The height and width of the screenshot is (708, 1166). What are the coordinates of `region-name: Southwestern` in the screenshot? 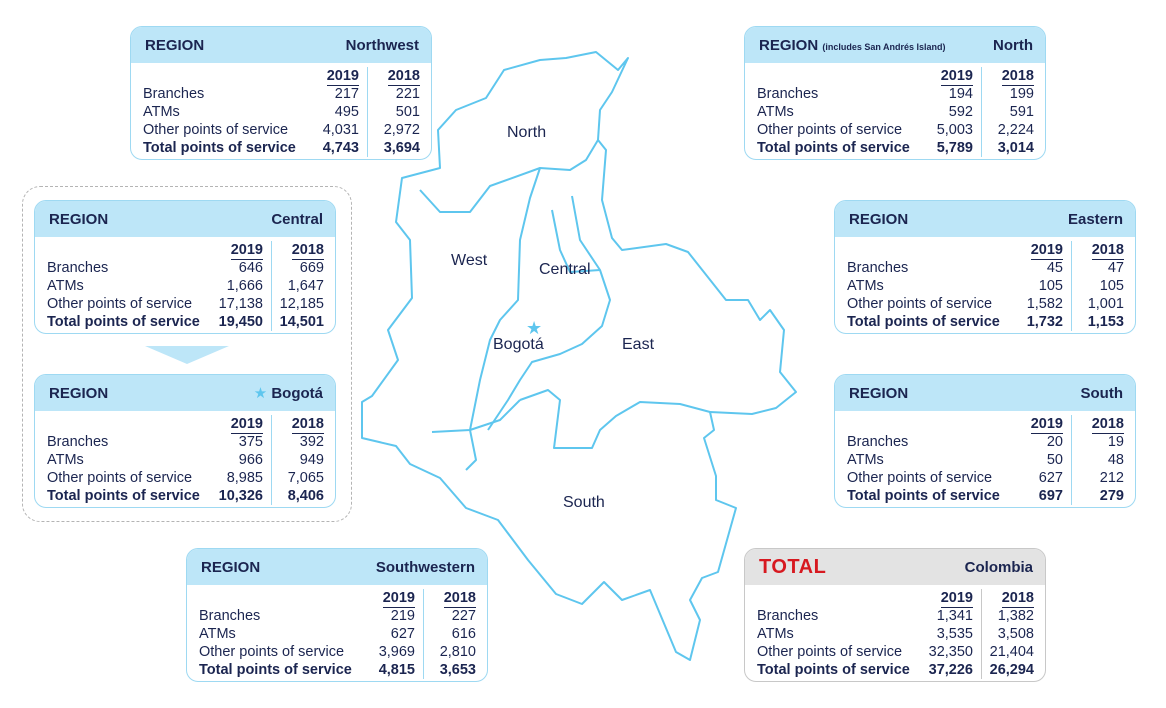 It's located at (425, 567).